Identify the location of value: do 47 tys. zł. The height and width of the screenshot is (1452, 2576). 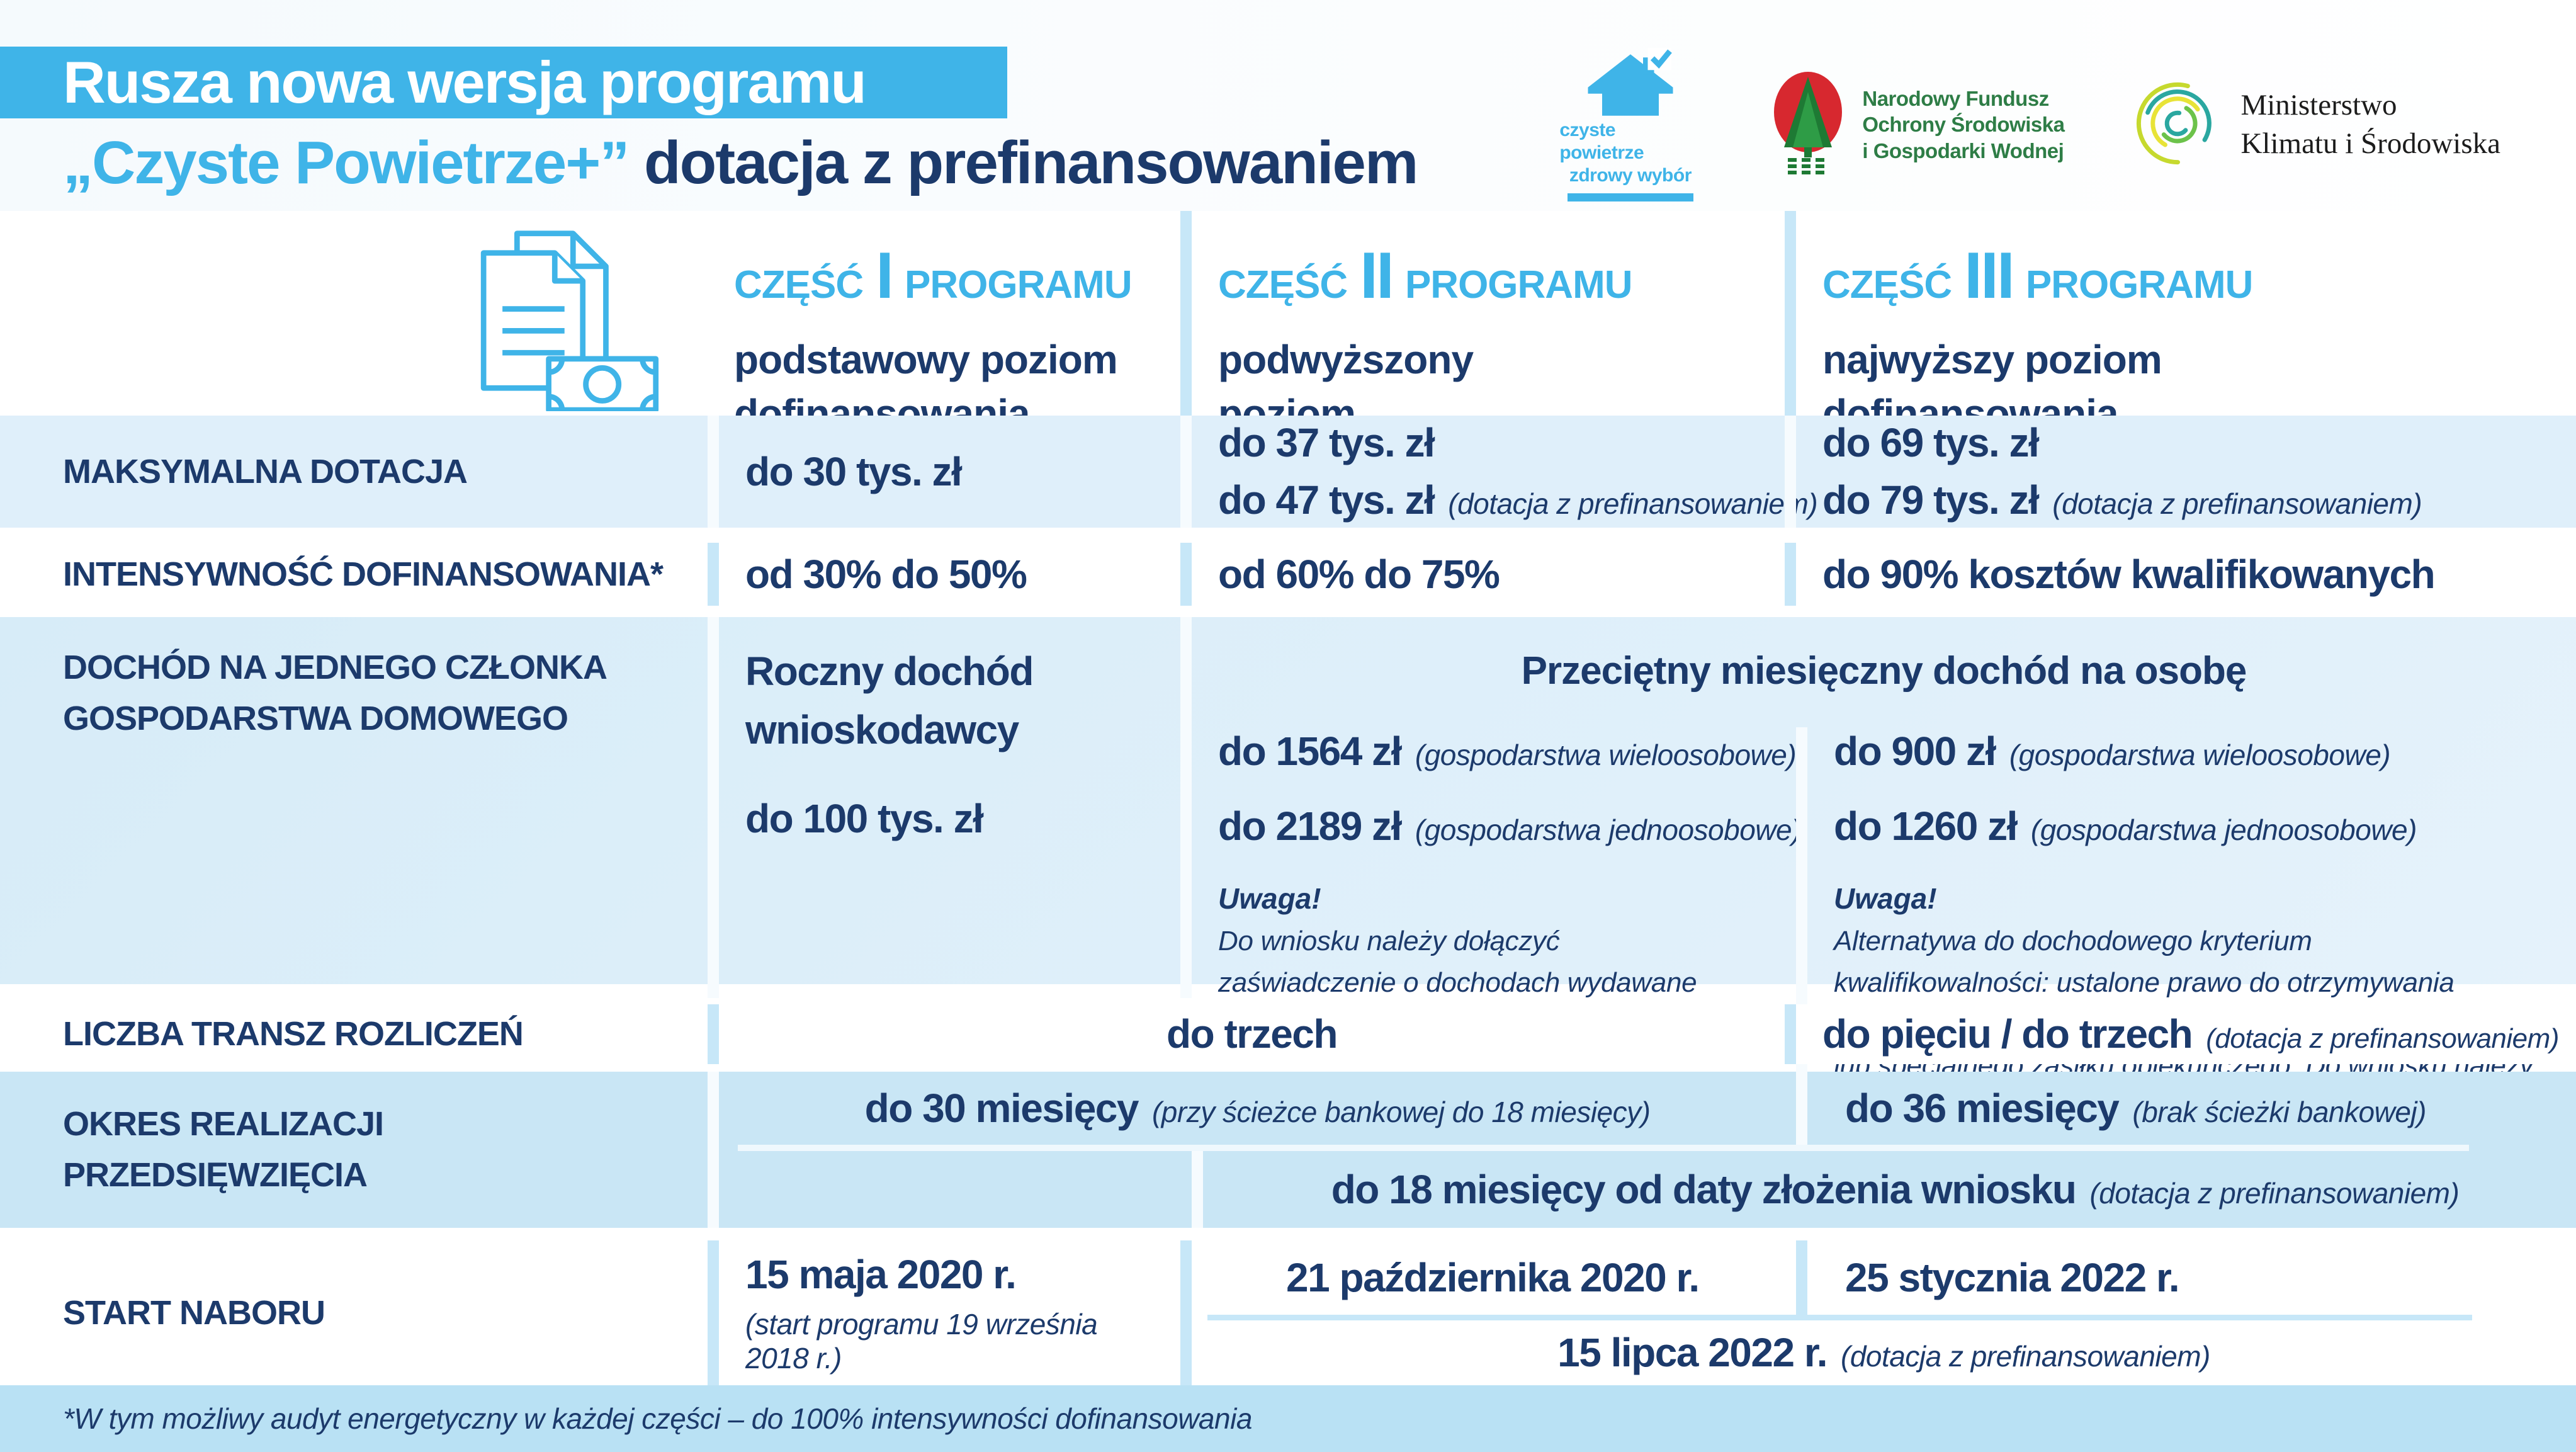
(1326, 500).